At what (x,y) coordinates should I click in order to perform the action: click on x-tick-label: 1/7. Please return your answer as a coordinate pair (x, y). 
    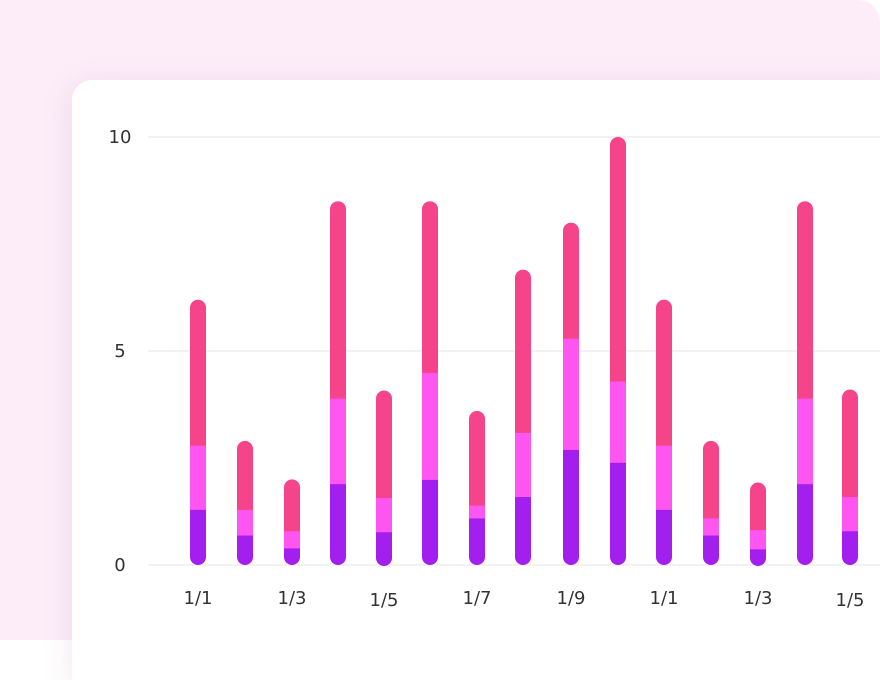
    Looking at the image, I should click on (477, 598).